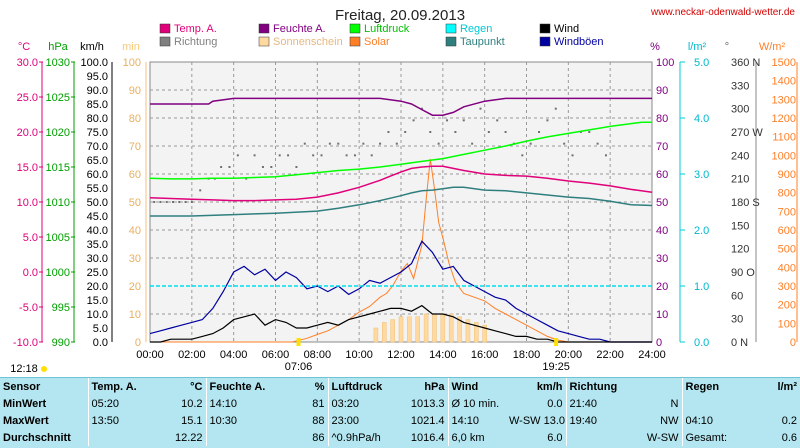 This screenshot has width=800, height=448. I want to click on temp-tick-label: 10.0, so click(27, 203).